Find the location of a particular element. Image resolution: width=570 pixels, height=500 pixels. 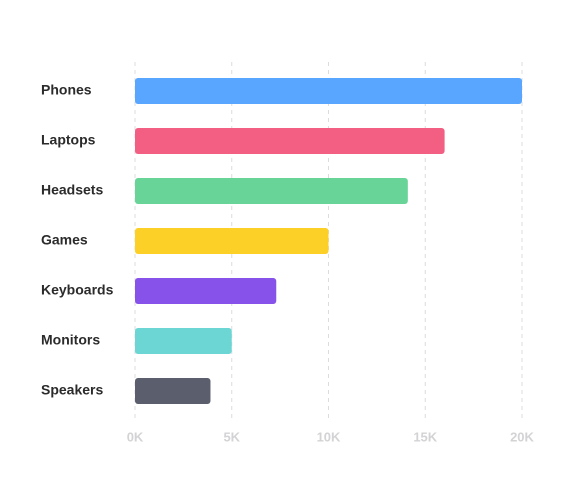

category-label-speakers: Speakers is located at coordinates (72, 390).